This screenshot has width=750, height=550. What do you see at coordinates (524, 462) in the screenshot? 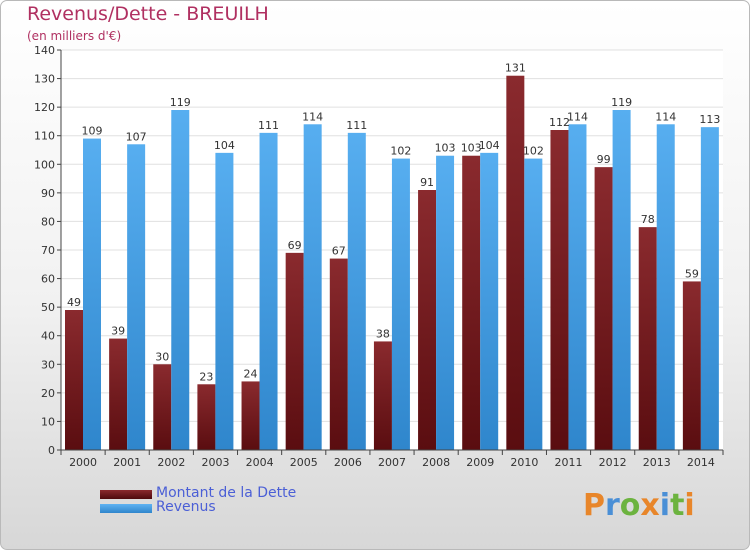
I see `x-tick-label: 2010` at bounding box center [524, 462].